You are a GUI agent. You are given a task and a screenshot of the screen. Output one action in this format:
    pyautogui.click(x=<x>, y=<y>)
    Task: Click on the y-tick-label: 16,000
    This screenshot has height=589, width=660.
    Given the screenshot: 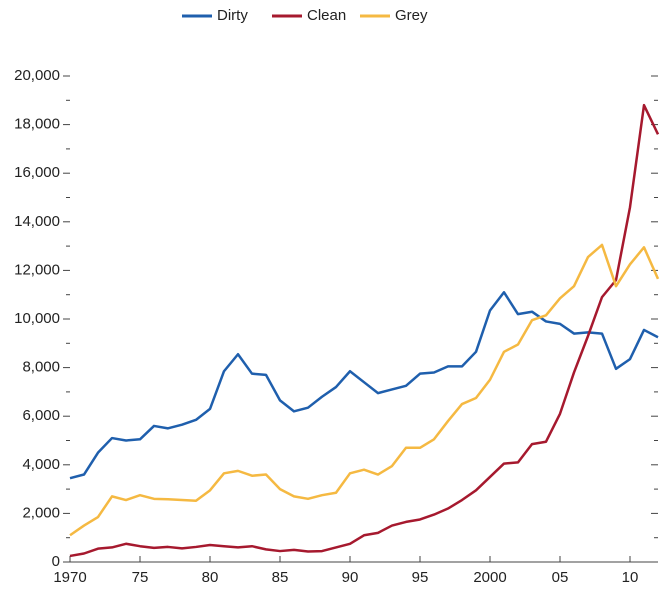 What is the action you would take?
    pyautogui.click(x=37, y=172)
    